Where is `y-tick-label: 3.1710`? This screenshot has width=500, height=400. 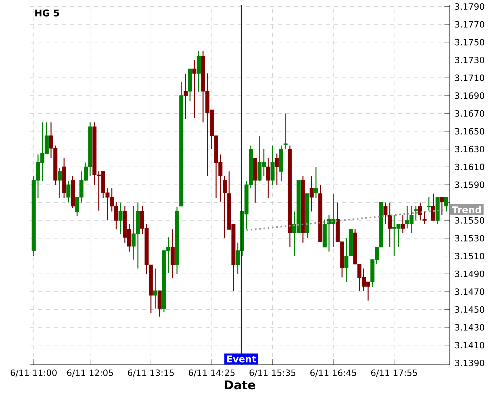
y-tick-label: 3.1710 is located at coordinates (469, 78).